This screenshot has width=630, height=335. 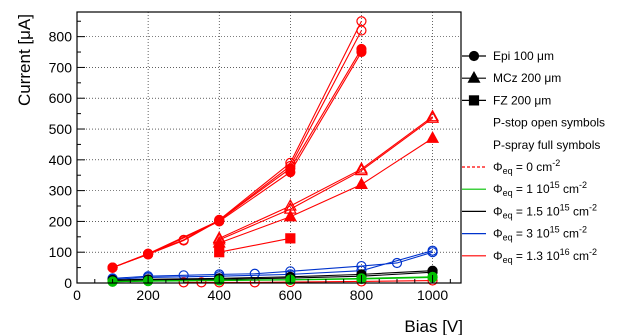 I want to click on legend-entry: Φeq = 1.5 1015 cm-2, so click(x=529, y=211).